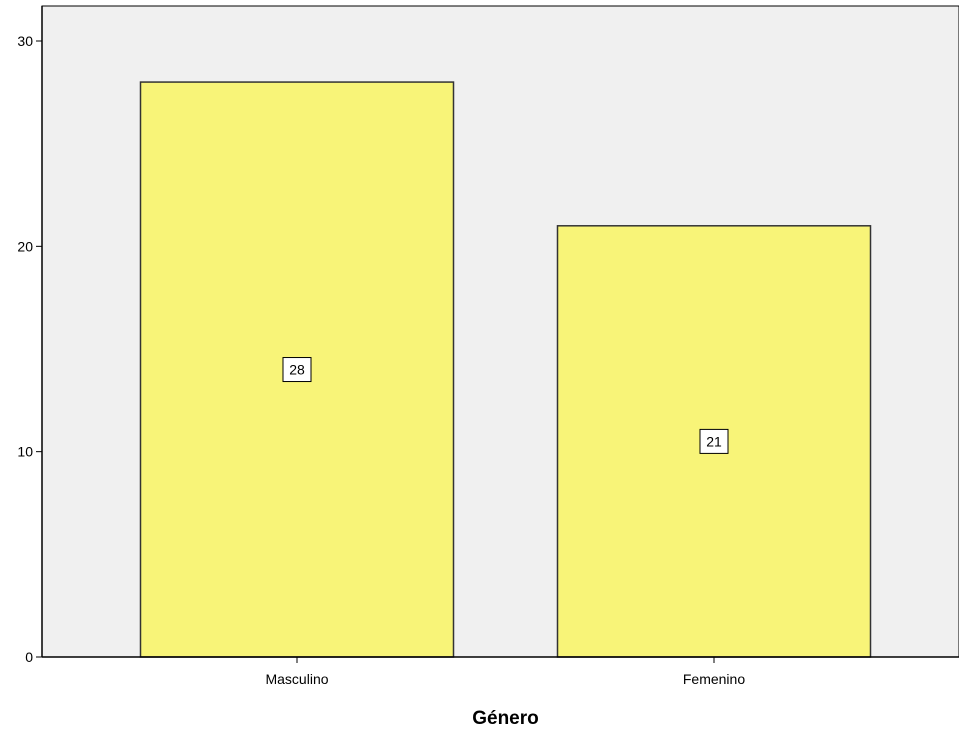 The height and width of the screenshot is (735, 959). What do you see at coordinates (25, 246) in the screenshot?
I see `y-tick-label: 20` at bounding box center [25, 246].